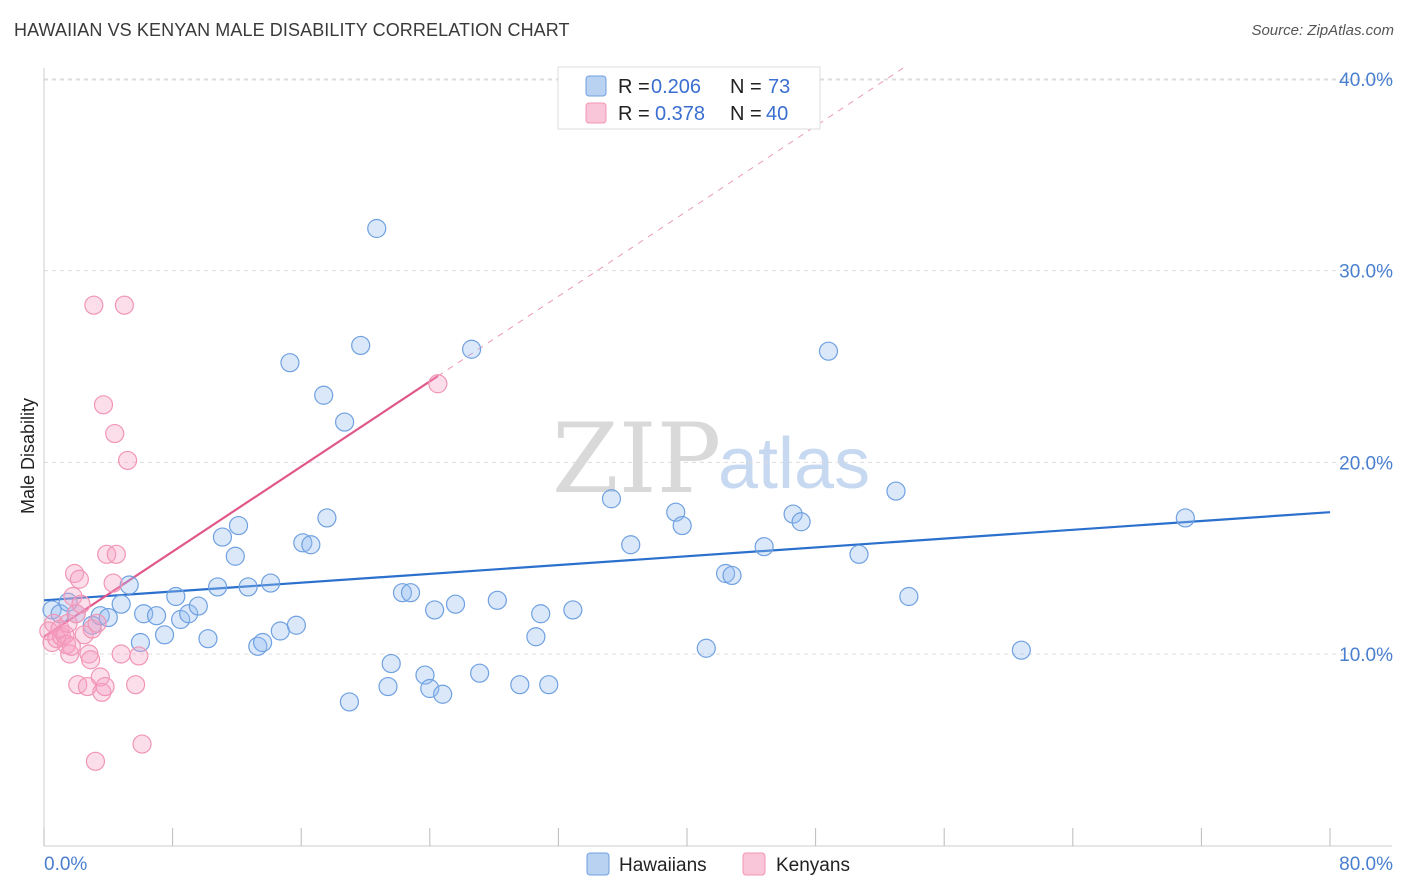 The image size is (1406, 892). I want to click on legend-n-value-hawaiians: 73, so click(779, 87).